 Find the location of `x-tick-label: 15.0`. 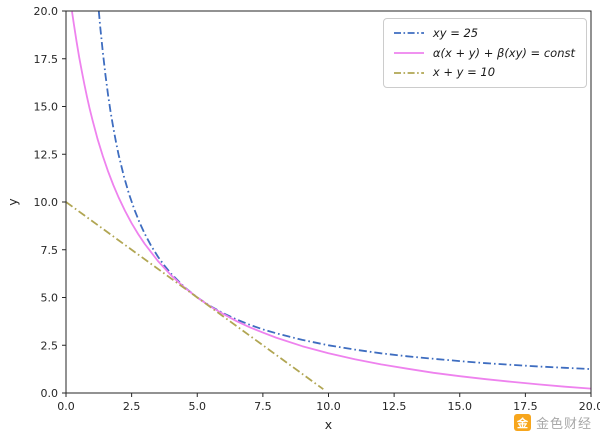

x-tick-label: 15.0 is located at coordinates (460, 406).